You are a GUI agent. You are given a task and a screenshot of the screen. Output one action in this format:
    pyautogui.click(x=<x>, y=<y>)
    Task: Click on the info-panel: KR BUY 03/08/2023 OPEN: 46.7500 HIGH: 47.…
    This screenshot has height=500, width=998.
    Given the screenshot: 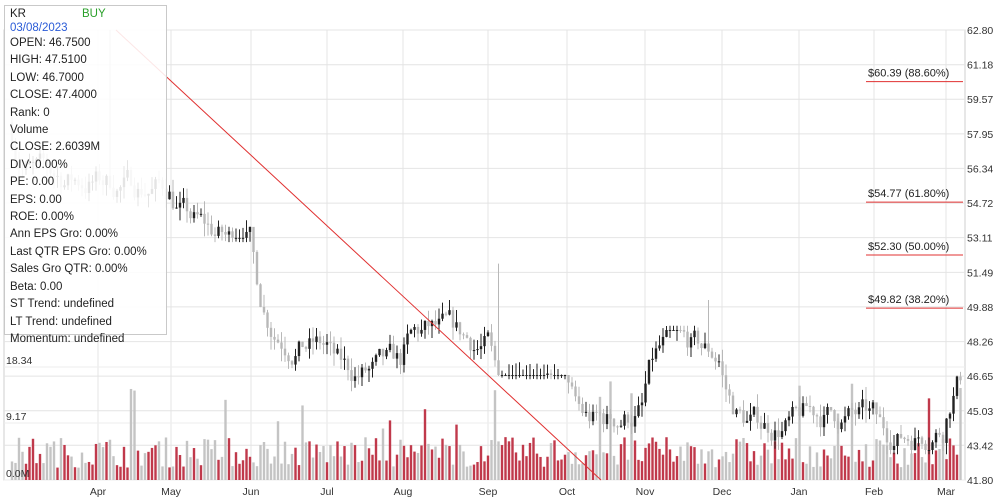 What is the action you would take?
    pyautogui.click(x=85, y=175)
    